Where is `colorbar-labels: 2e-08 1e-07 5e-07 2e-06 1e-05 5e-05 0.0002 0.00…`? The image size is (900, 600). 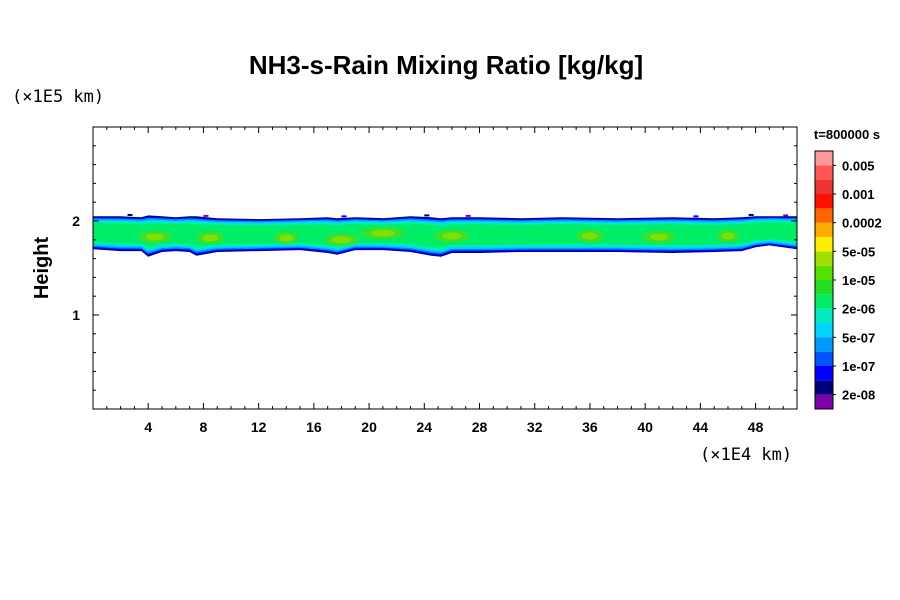 colorbar-labels: 2e-08 1e-07 5e-07 2e-06 1e-05 5e-05 0.0002 0.00… is located at coordinates (857, 280).